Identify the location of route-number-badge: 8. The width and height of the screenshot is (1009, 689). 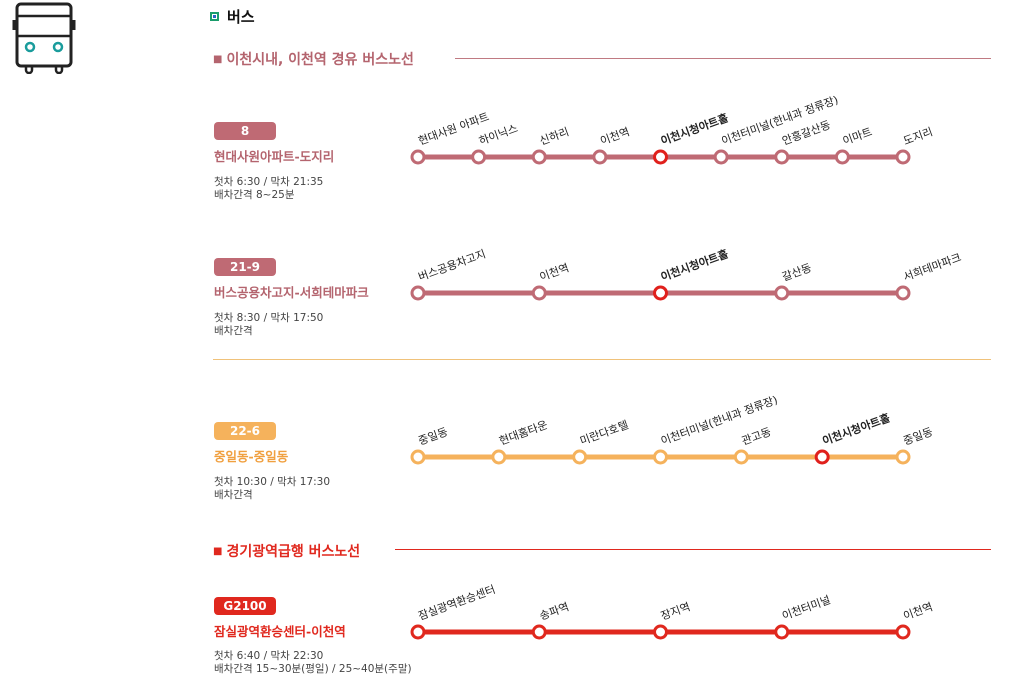
(245, 131).